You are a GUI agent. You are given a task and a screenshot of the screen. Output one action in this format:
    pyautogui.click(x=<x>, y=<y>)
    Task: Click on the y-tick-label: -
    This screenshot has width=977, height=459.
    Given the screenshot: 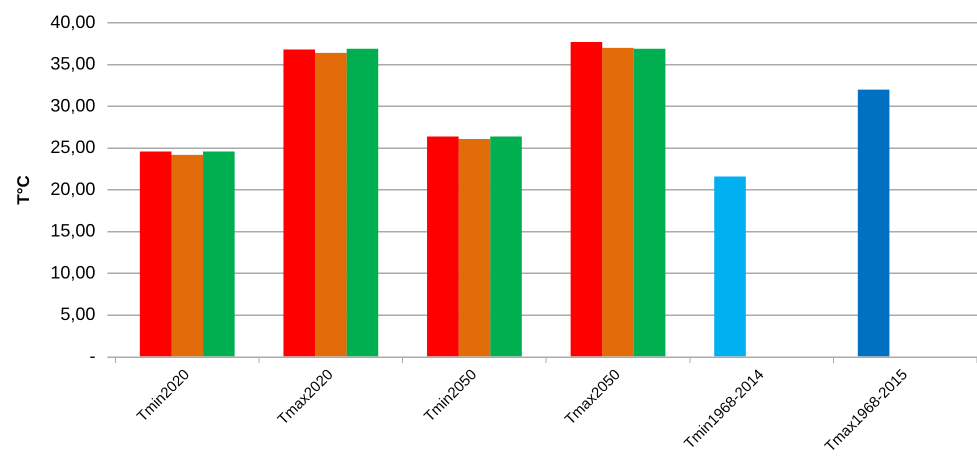 What is the action you would take?
    pyautogui.click(x=92, y=356)
    